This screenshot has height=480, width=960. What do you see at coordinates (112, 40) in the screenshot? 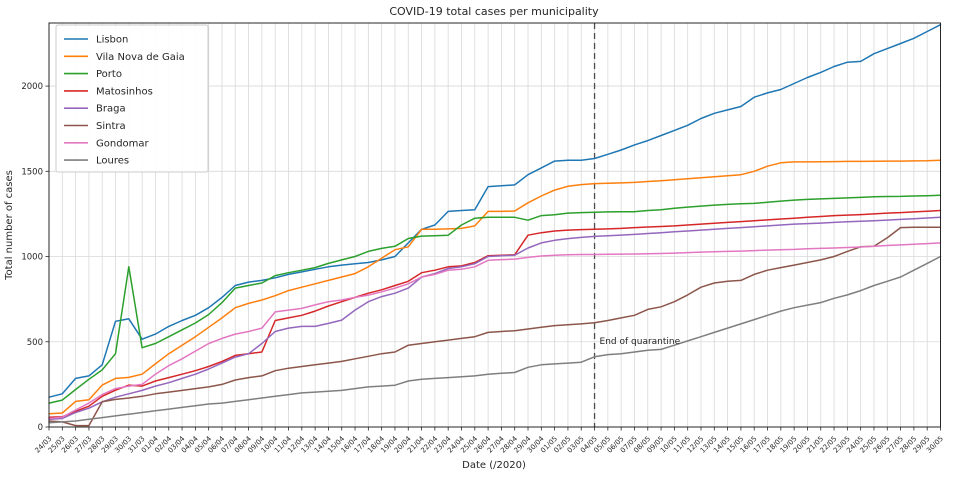
I see `legend-label-lisbon: Lisbon` at bounding box center [112, 40].